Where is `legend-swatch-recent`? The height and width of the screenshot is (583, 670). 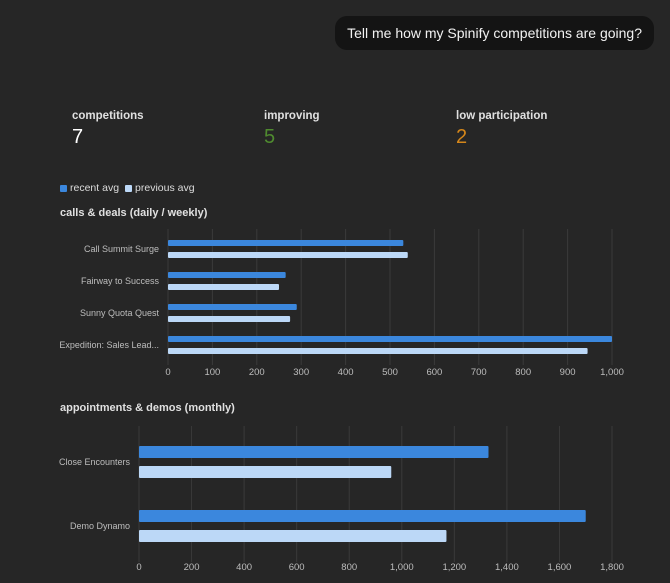 legend-swatch-recent is located at coordinates (63, 188).